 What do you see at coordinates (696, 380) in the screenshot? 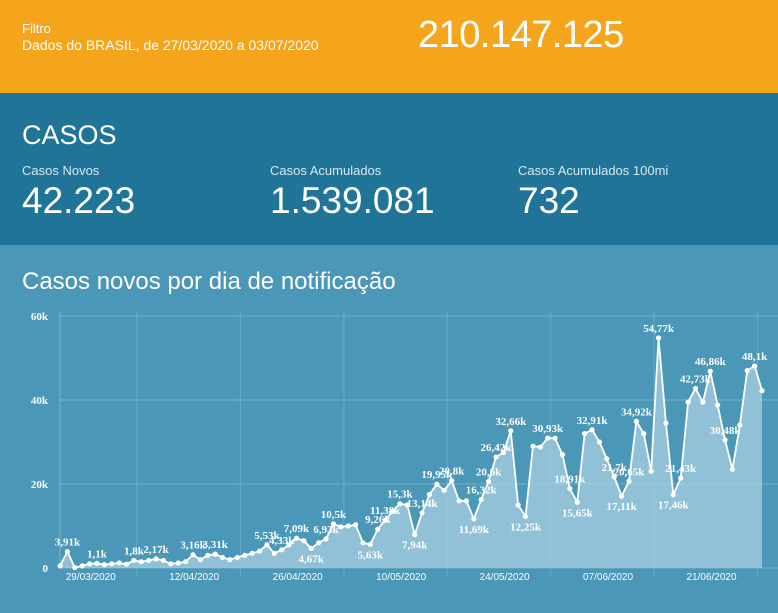
I see `data-label: 42,73k` at bounding box center [696, 380].